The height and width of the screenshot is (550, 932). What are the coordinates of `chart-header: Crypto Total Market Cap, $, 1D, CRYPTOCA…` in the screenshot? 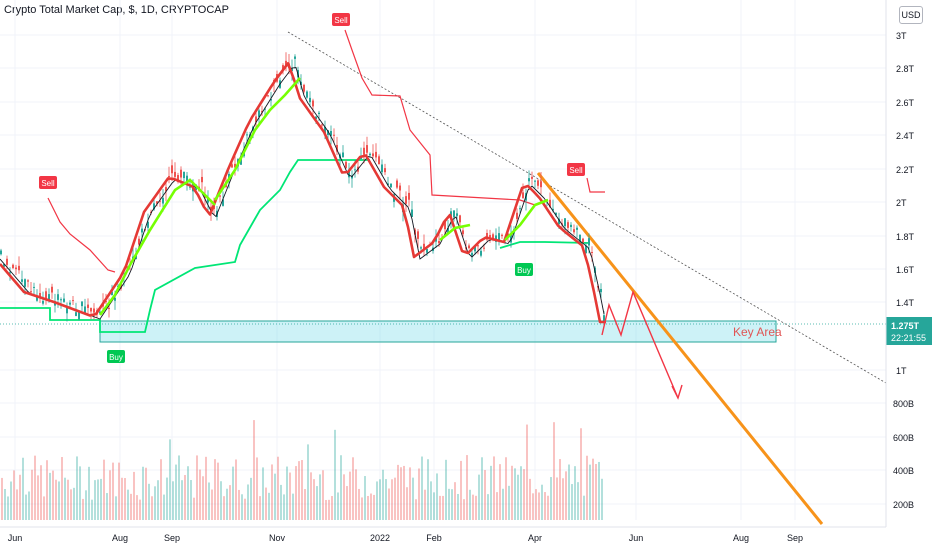 It's located at (116, 10).